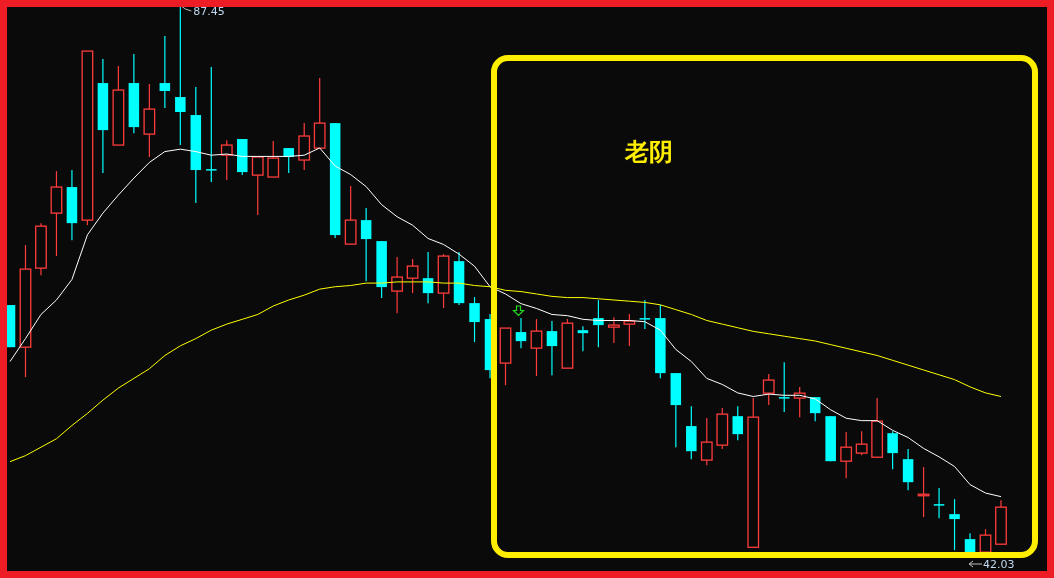  Describe the element at coordinates (648, 152) in the screenshot. I see `annotation: 老阴` at that location.